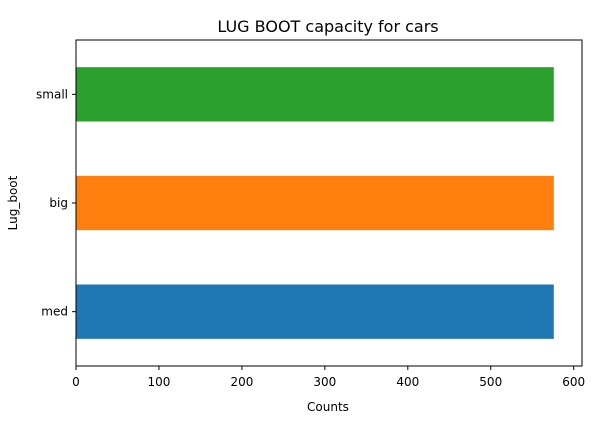  I want to click on y-axis-ticks: med big small, so click(56, 203).